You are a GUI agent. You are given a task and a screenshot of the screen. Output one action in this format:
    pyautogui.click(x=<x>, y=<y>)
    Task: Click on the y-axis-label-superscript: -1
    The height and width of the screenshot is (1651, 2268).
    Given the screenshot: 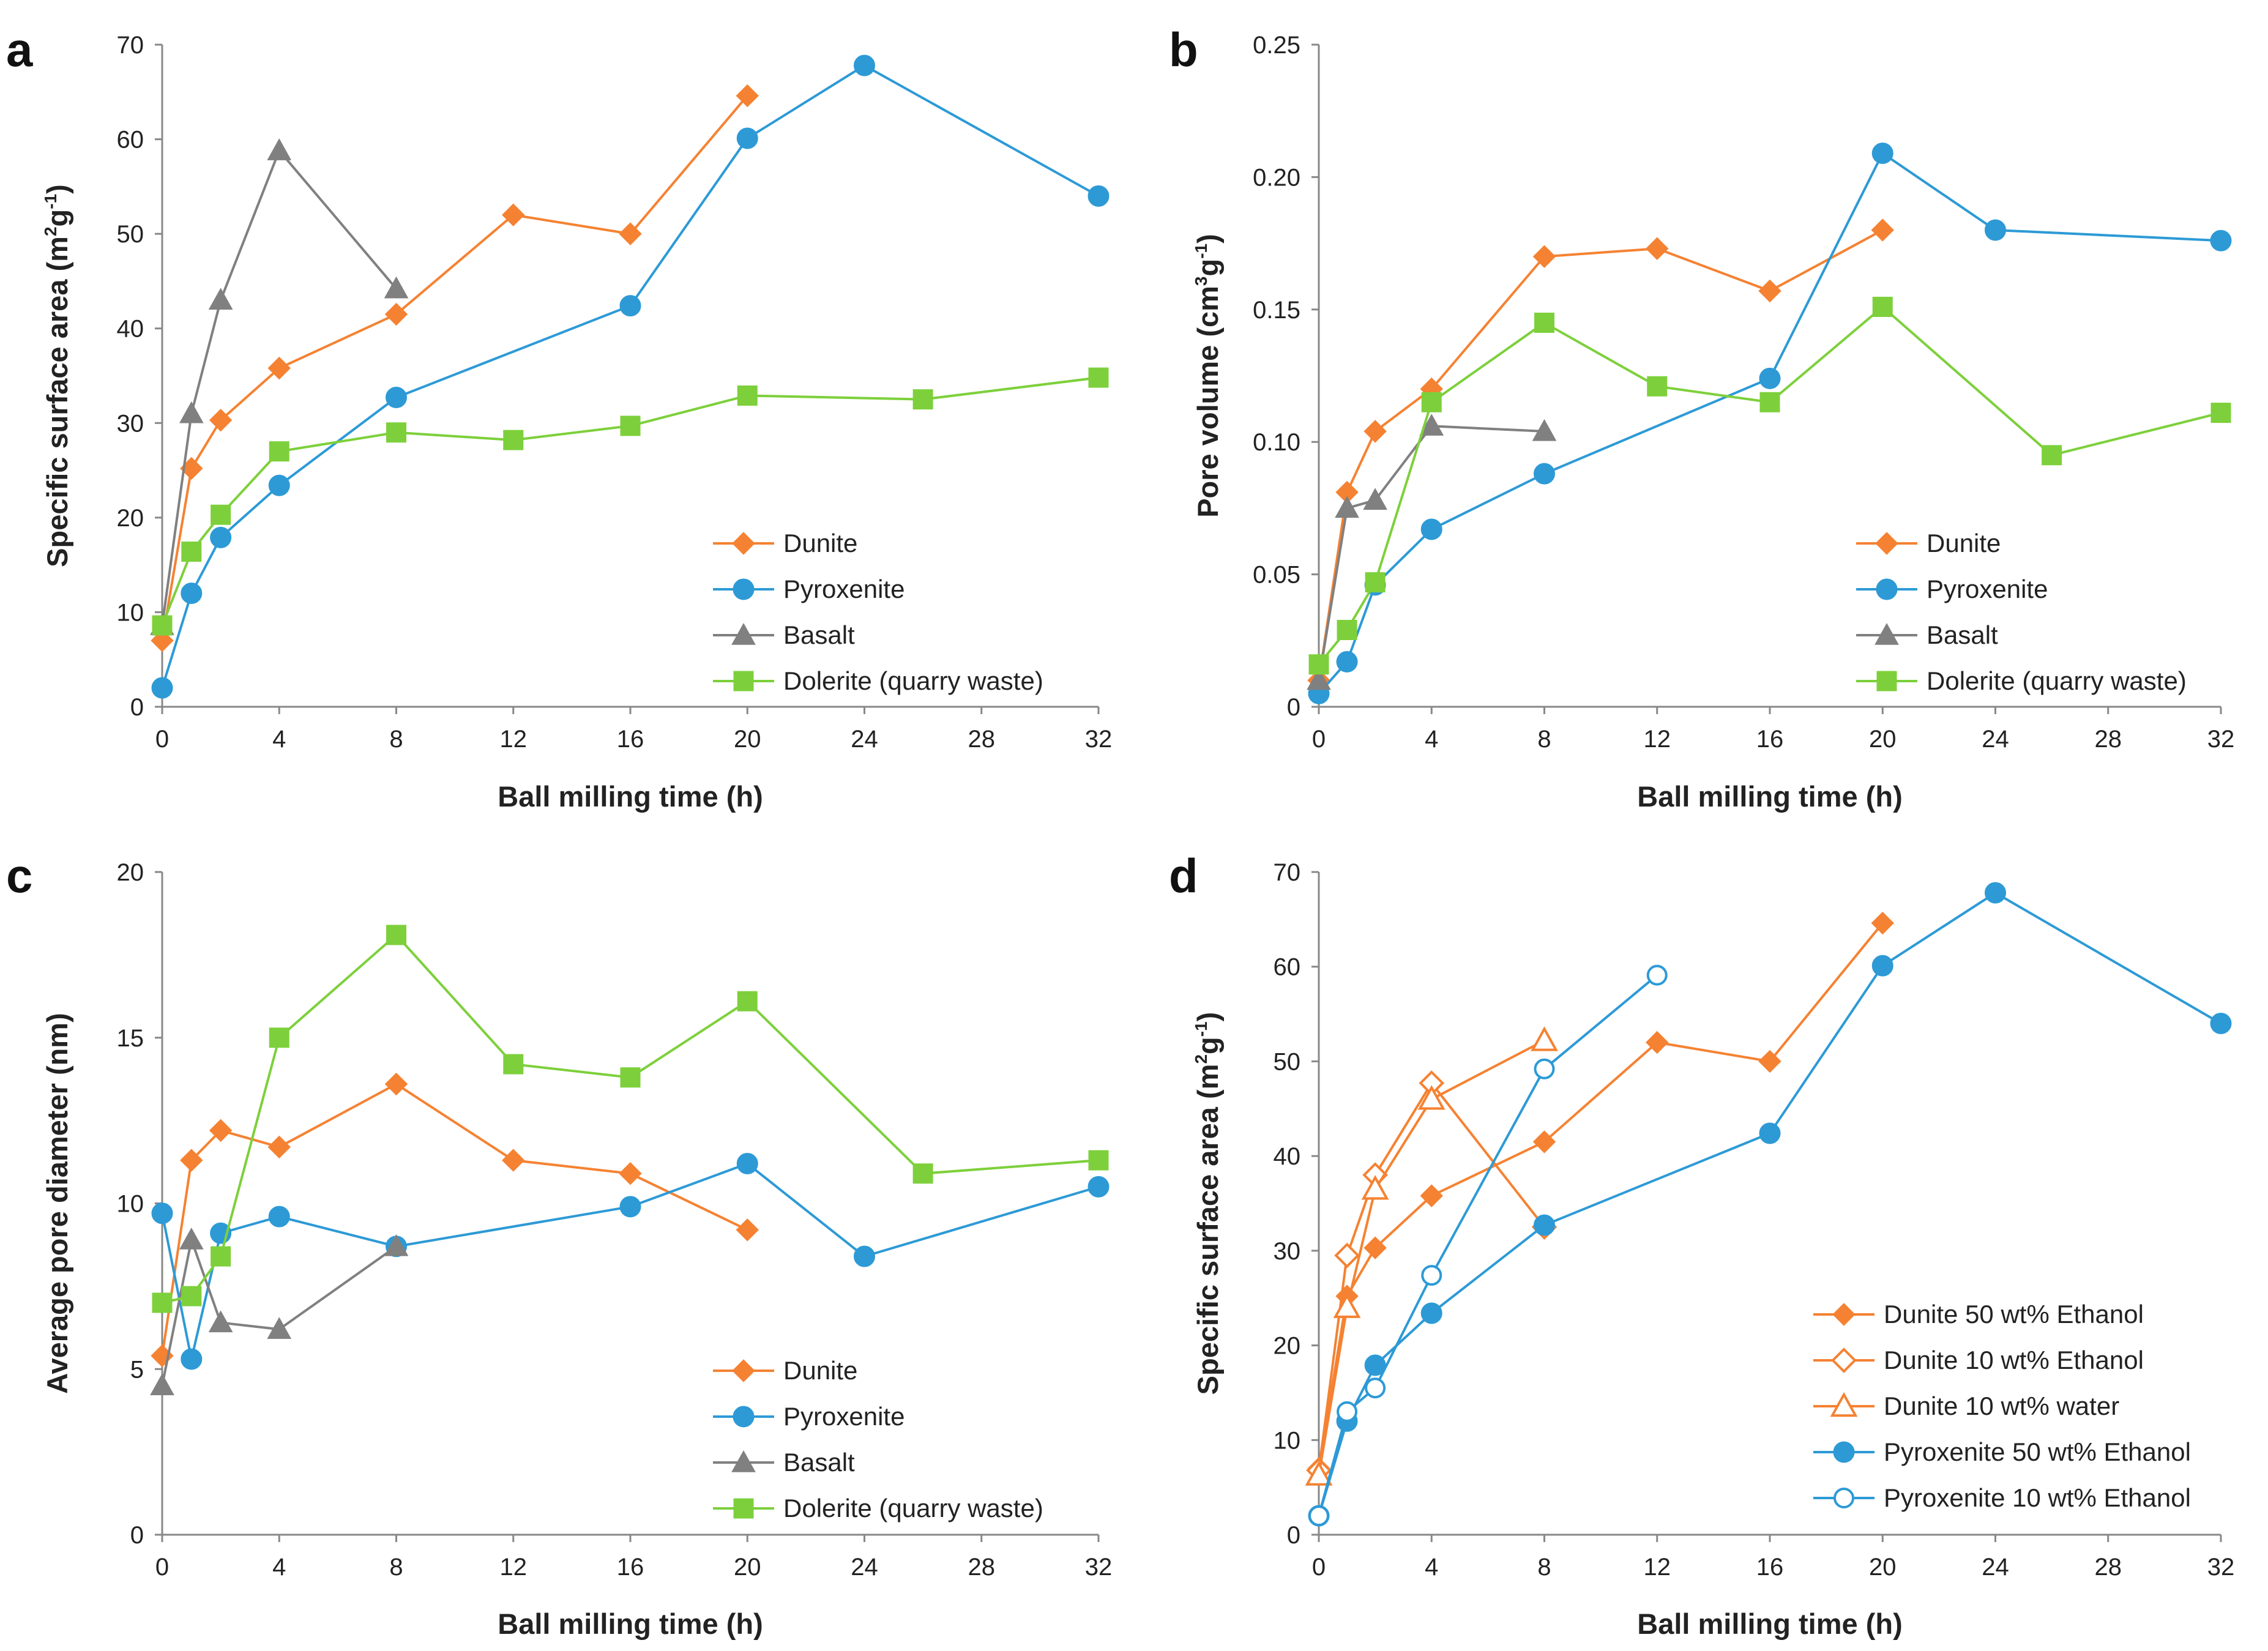 What is the action you would take?
    pyautogui.click(x=50, y=201)
    